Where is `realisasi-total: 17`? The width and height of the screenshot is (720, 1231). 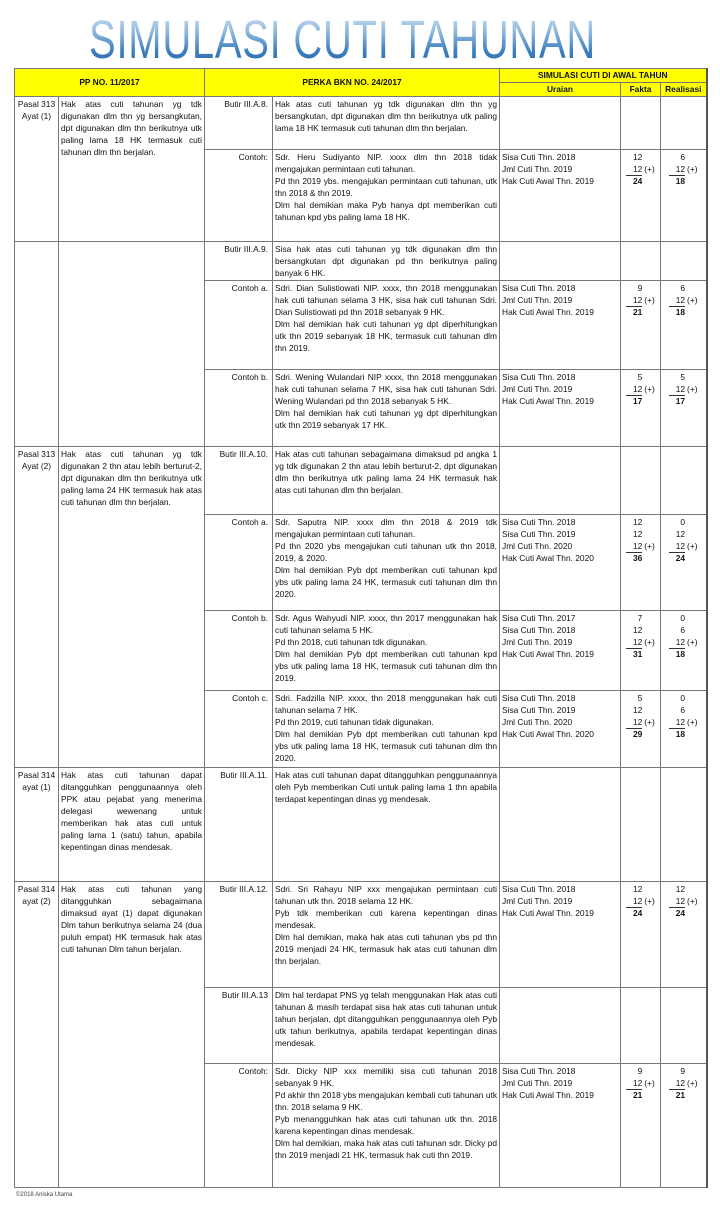 realisasi-total: 17 is located at coordinates (680, 401).